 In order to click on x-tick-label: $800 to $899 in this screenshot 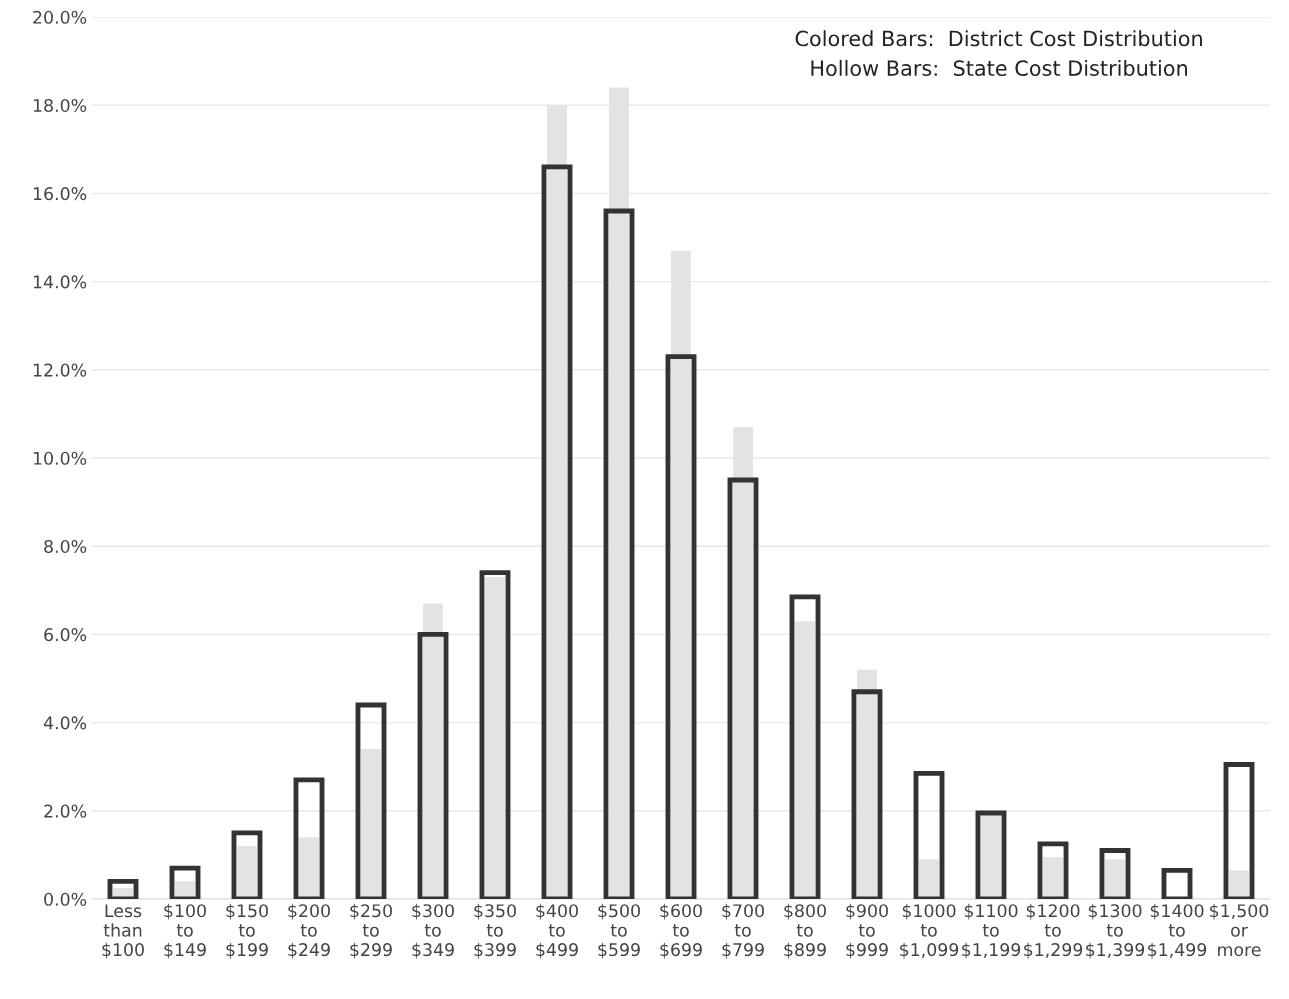, I will do `click(805, 931)`.